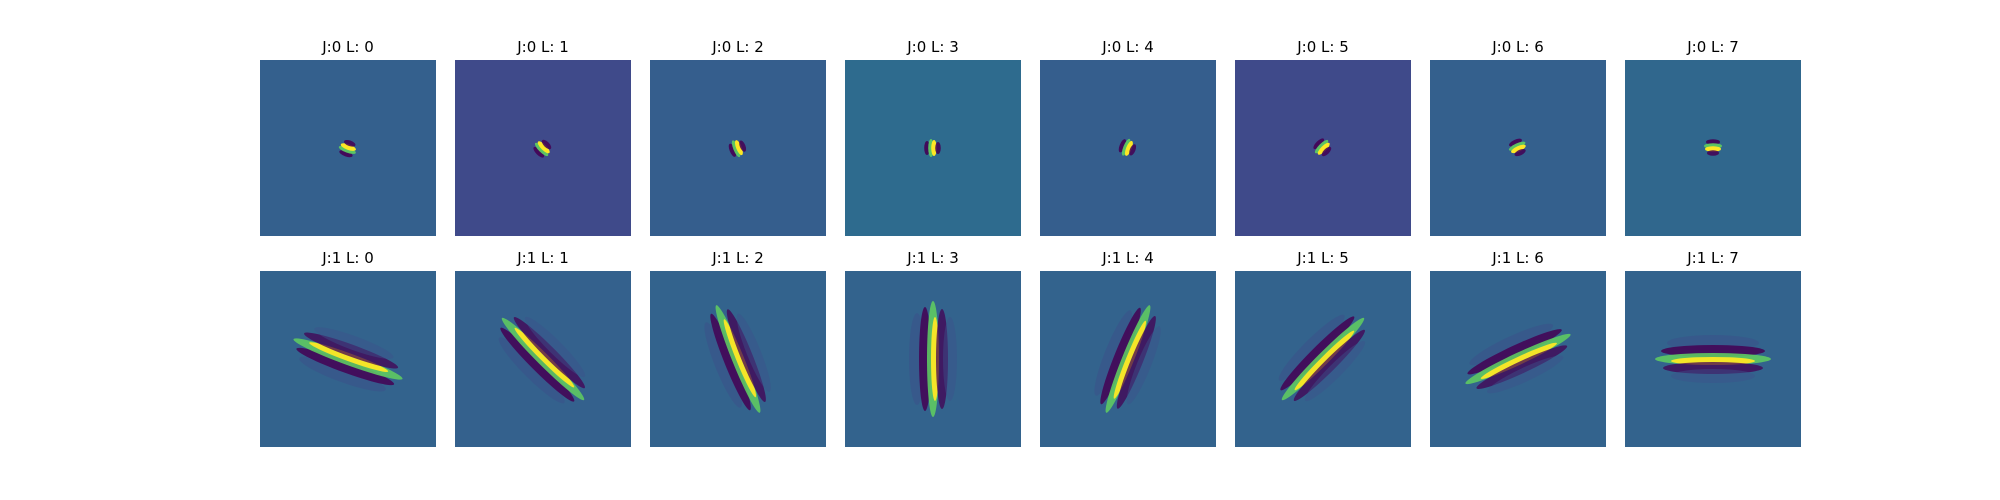 This screenshot has height=500, width=2000. I want to click on panel-j0-l0: J:0 L: 0, so click(348, 137).